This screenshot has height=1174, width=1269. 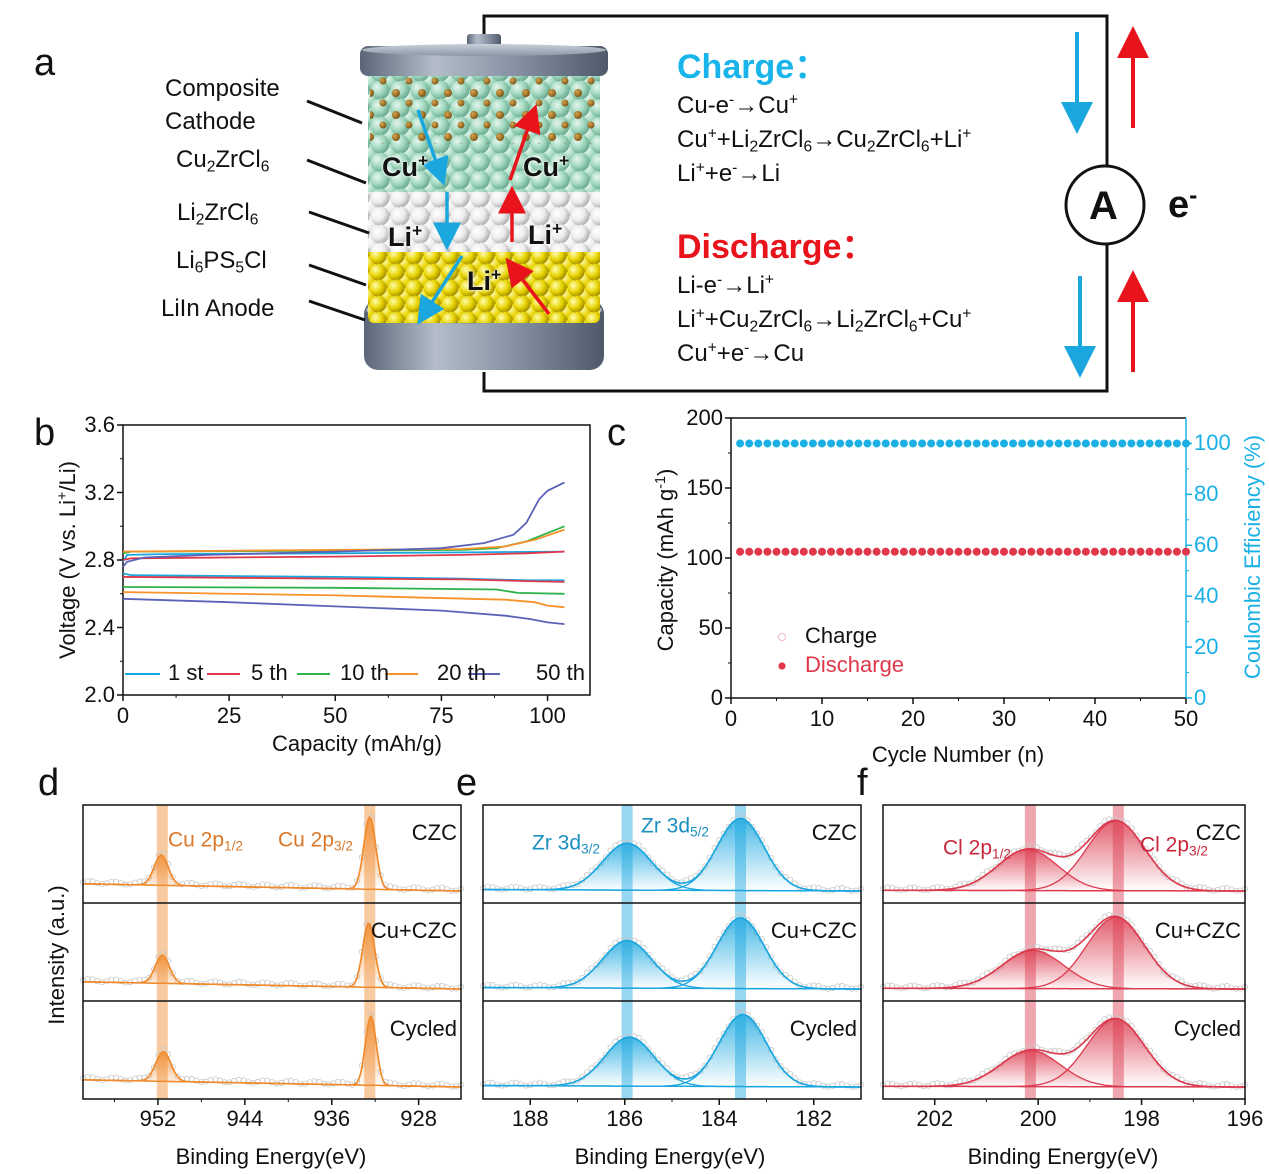 What do you see at coordinates (218, 214) in the screenshot?
I see `label-li2zrcl6: Li2ZrCl6` at bounding box center [218, 214].